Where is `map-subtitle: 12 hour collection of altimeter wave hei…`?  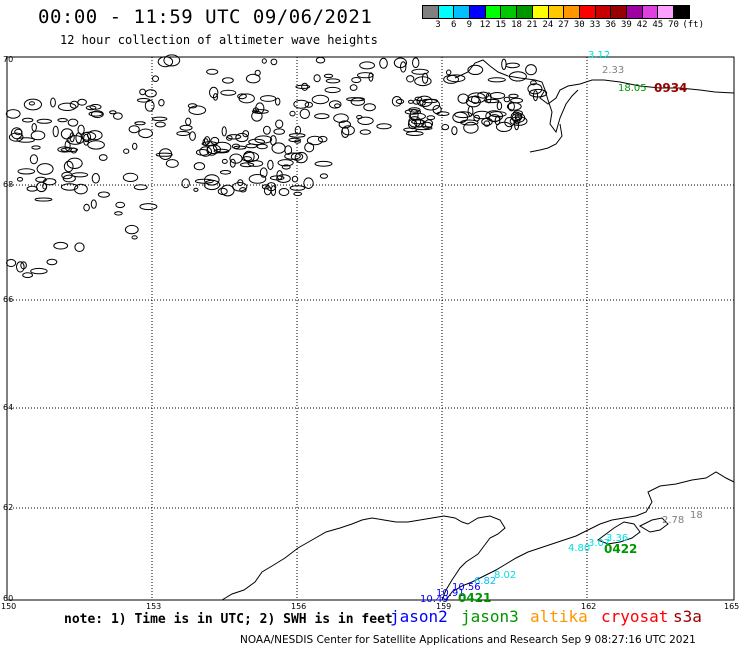
map-subtitle: 12 hour collection of altimeter wave hei… is located at coordinates (219, 40).